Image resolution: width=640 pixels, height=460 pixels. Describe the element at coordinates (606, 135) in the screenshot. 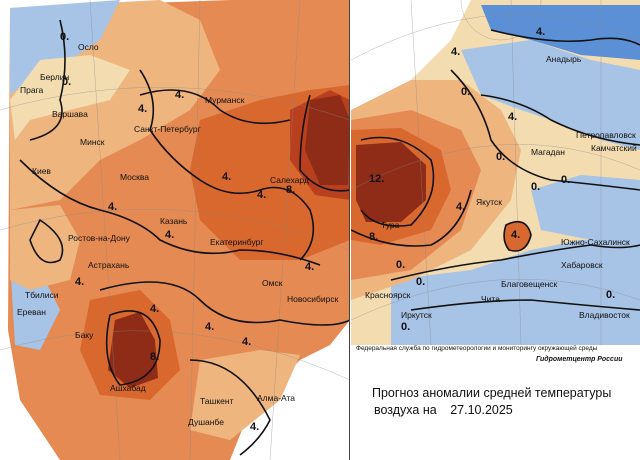

I see `city-petropavlovsk: Петропавловск` at that location.